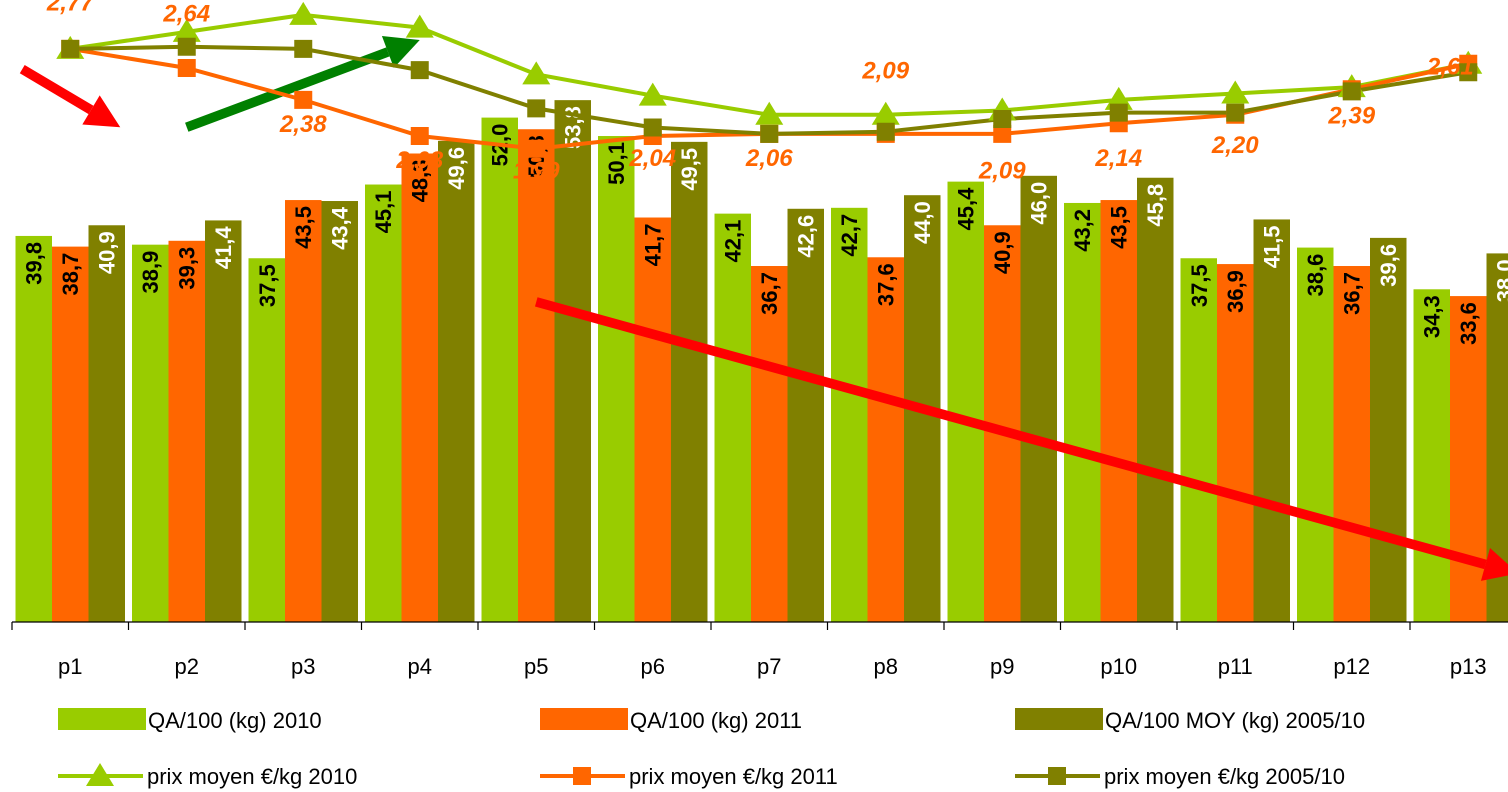 The height and width of the screenshot is (792, 1508). I want to click on price-marker-s1-p6, so click(652, 94).